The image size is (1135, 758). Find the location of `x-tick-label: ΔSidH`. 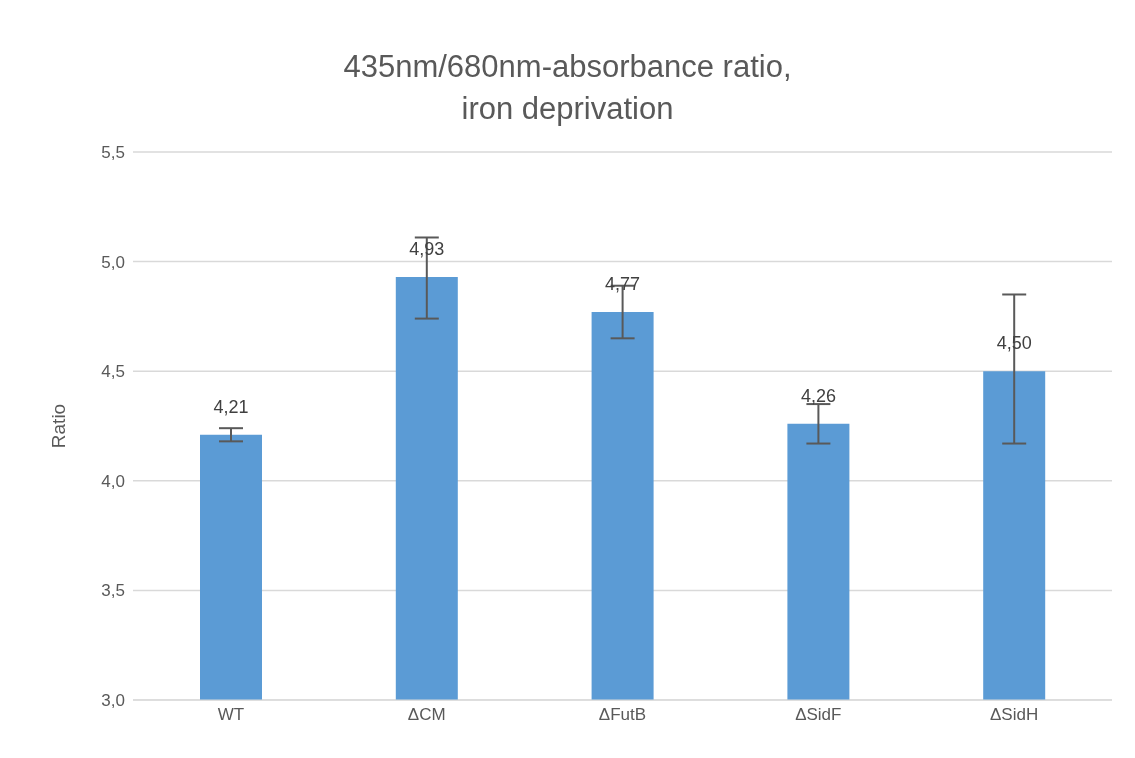

x-tick-label: ΔSidH is located at coordinates (1014, 715).